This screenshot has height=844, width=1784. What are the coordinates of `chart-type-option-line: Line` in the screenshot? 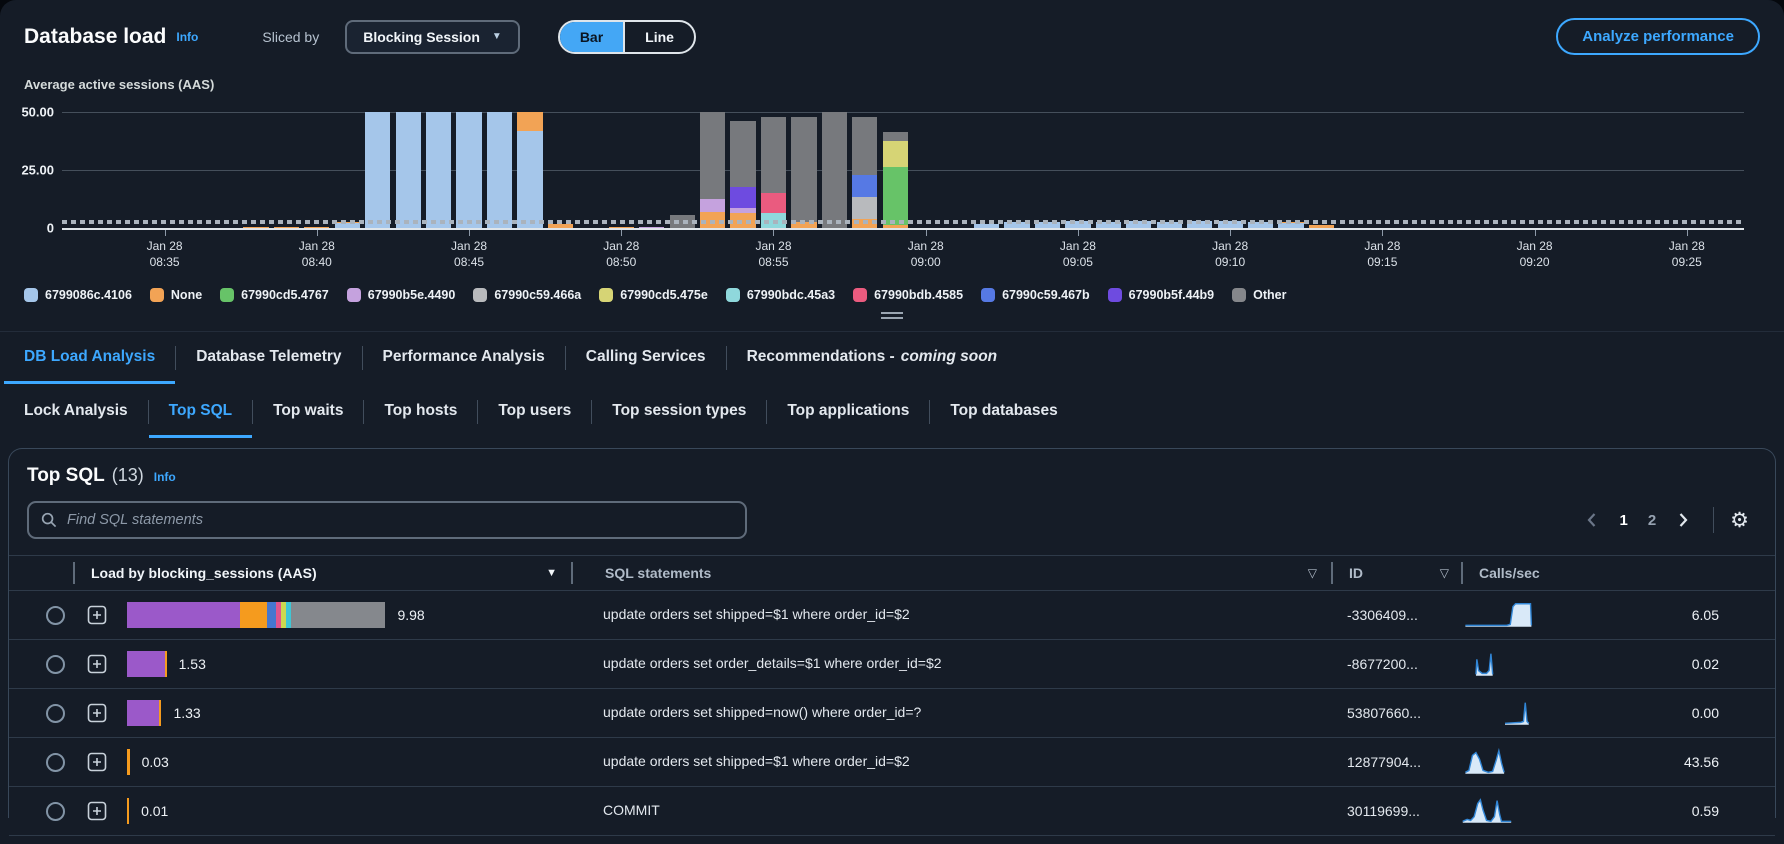 It's located at (658, 36).